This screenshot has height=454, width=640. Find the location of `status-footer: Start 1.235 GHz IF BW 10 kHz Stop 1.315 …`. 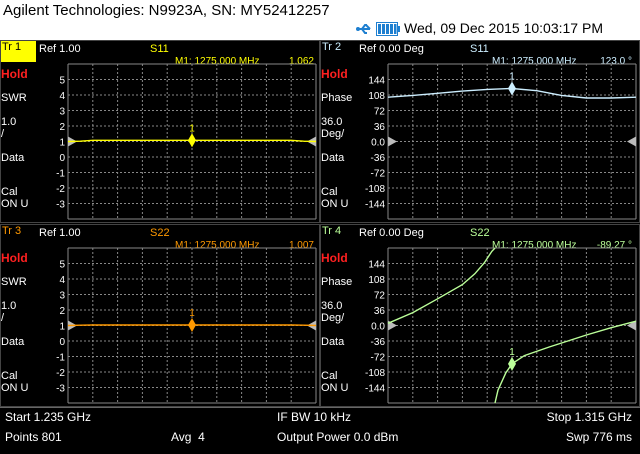

status-footer: Start 1.235 GHz IF BW 10 kHz Stop 1.315 … is located at coordinates (320, 430).